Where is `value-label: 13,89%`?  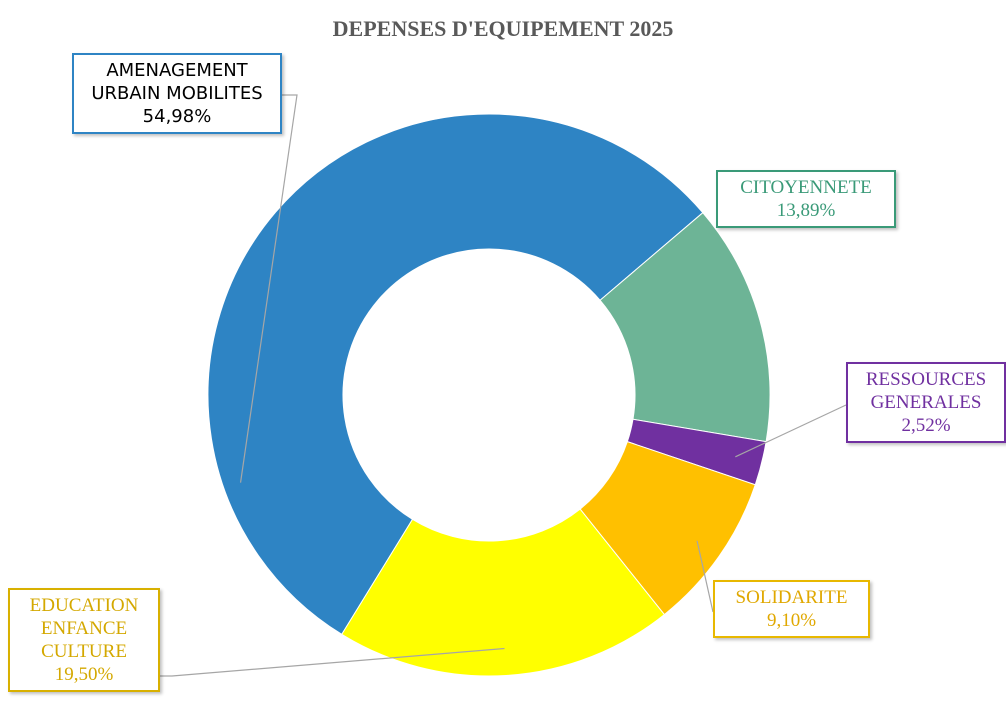
value-label: 13,89% is located at coordinates (806, 210).